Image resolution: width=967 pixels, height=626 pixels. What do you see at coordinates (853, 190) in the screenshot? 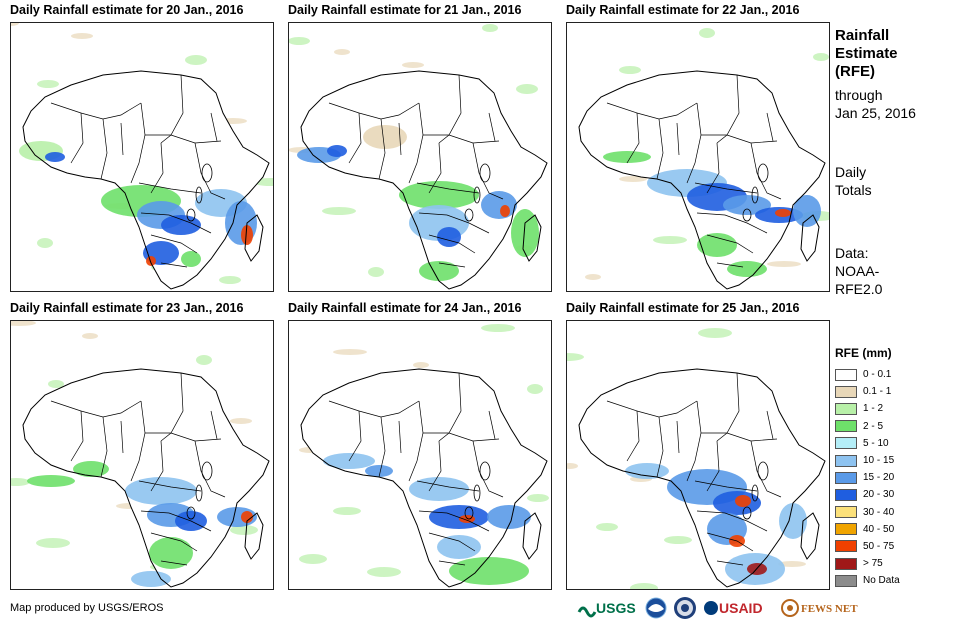
I see `side-totals-line: Totals` at bounding box center [853, 190].